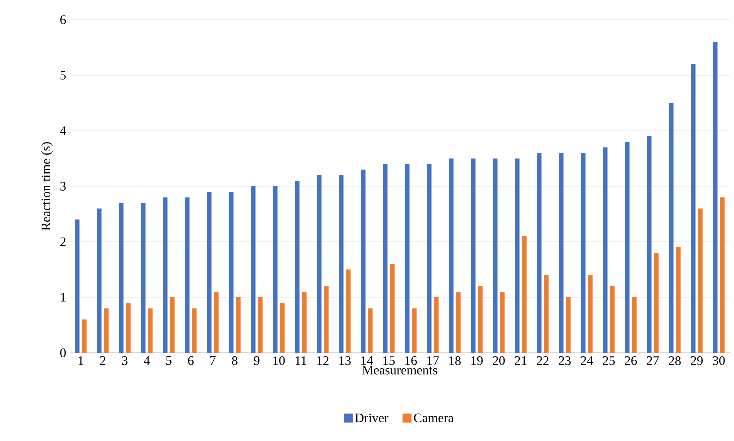  What do you see at coordinates (412, 361) in the screenshot?
I see `x-tick-label: 16` at bounding box center [412, 361].